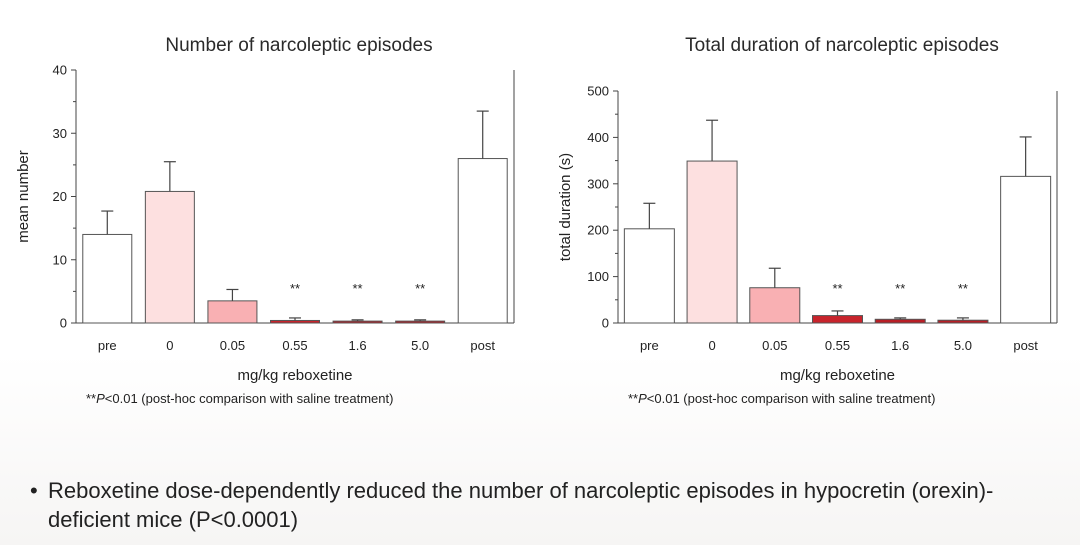  Describe the element at coordinates (60, 70) in the screenshot. I see `y-tick-label: 40` at that location.